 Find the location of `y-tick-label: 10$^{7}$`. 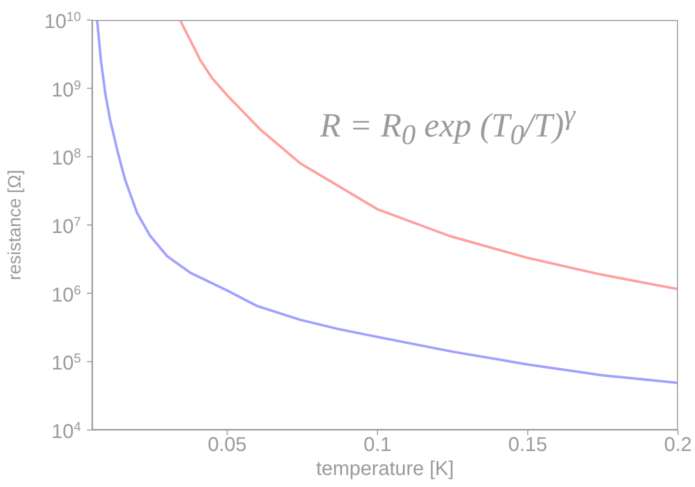

y-tick-label: 10$^{7}$ is located at coordinates (66, 226).